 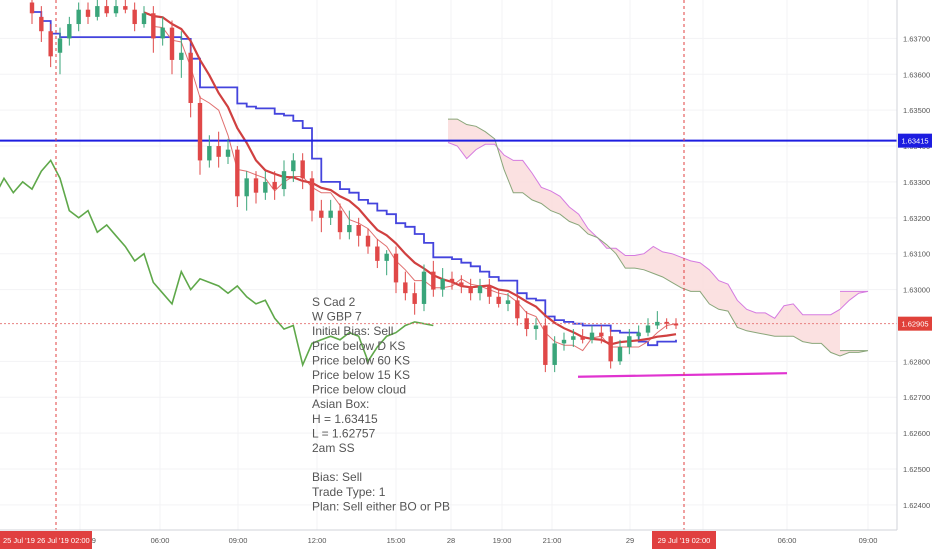 What do you see at coordinates (916, 290) in the screenshot?
I see `price-tick-label-7: 1.63000` at bounding box center [916, 290].